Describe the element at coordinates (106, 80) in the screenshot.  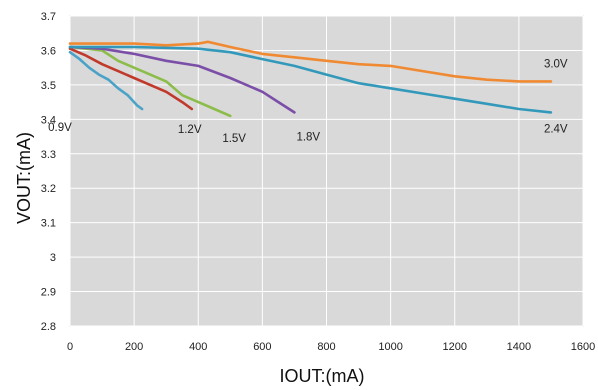
I see `series-line-0-9v` at that location.